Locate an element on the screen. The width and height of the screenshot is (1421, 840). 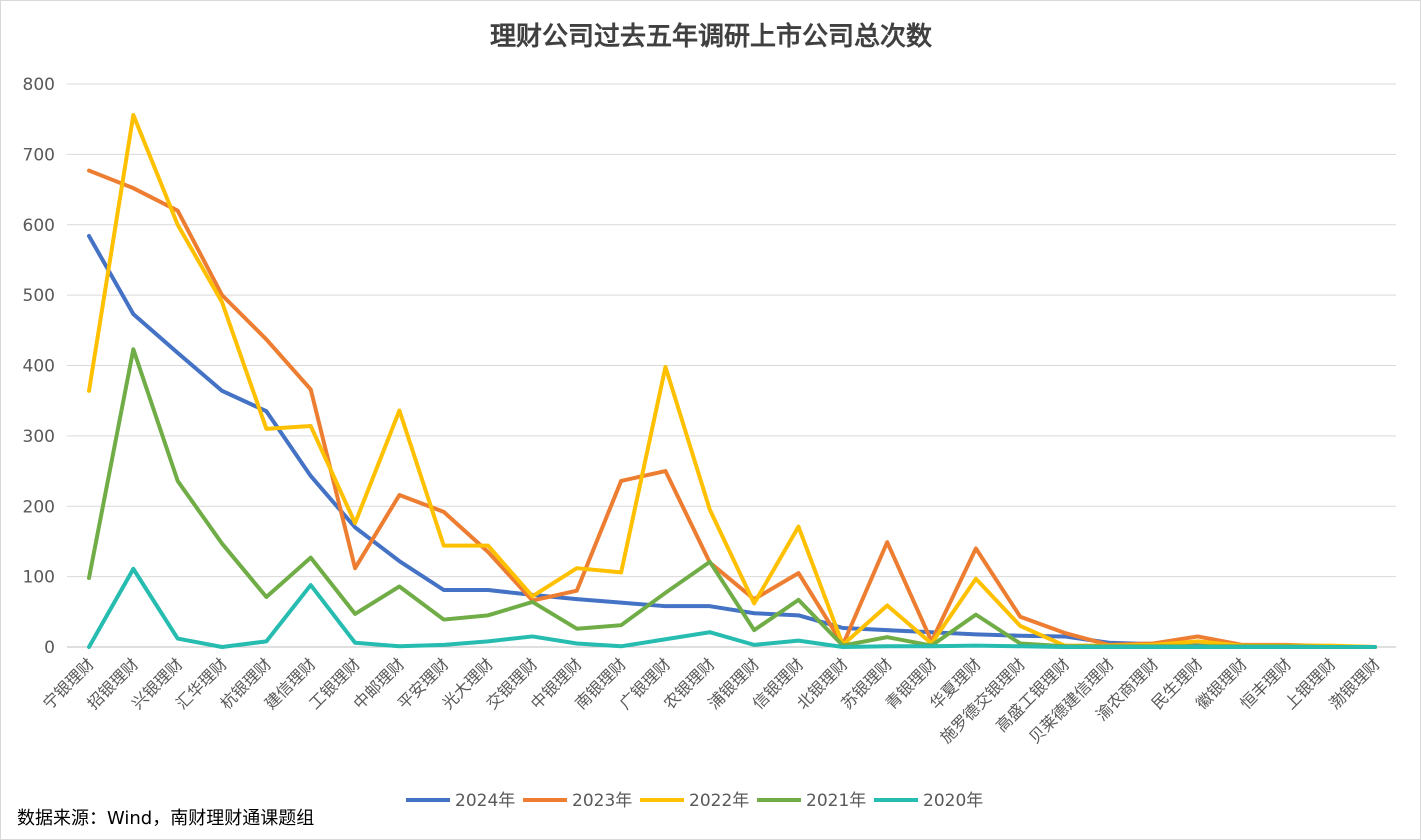
y-tick-label: 400 is located at coordinates (39, 367).